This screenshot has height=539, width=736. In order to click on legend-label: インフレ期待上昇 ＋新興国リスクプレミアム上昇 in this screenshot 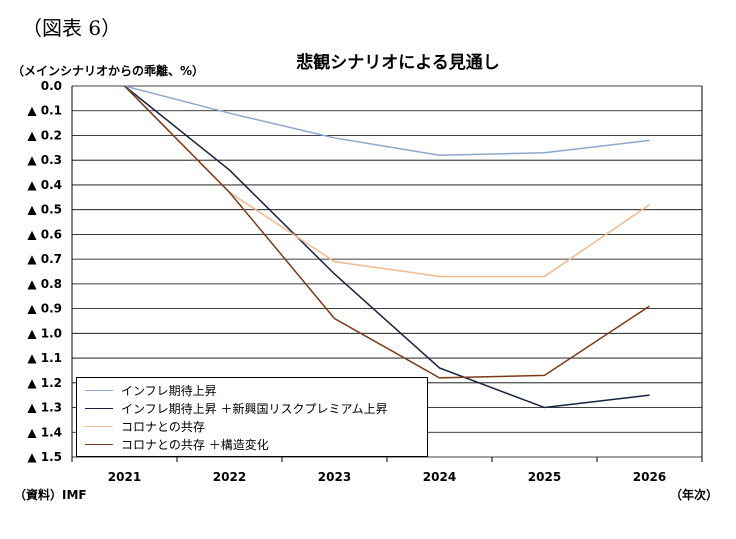, I will do `click(254, 408)`.